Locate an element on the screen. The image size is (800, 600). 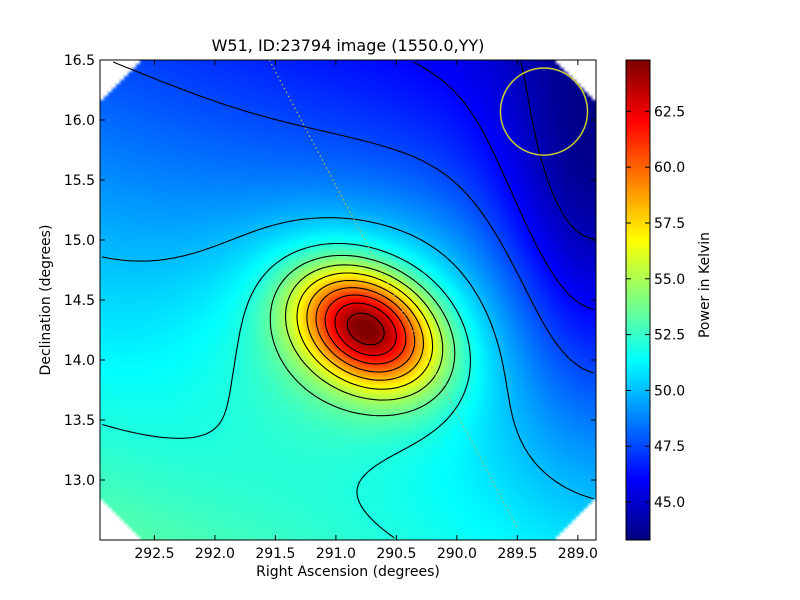
x-tick-label: 291.5 is located at coordinates (275, 554).